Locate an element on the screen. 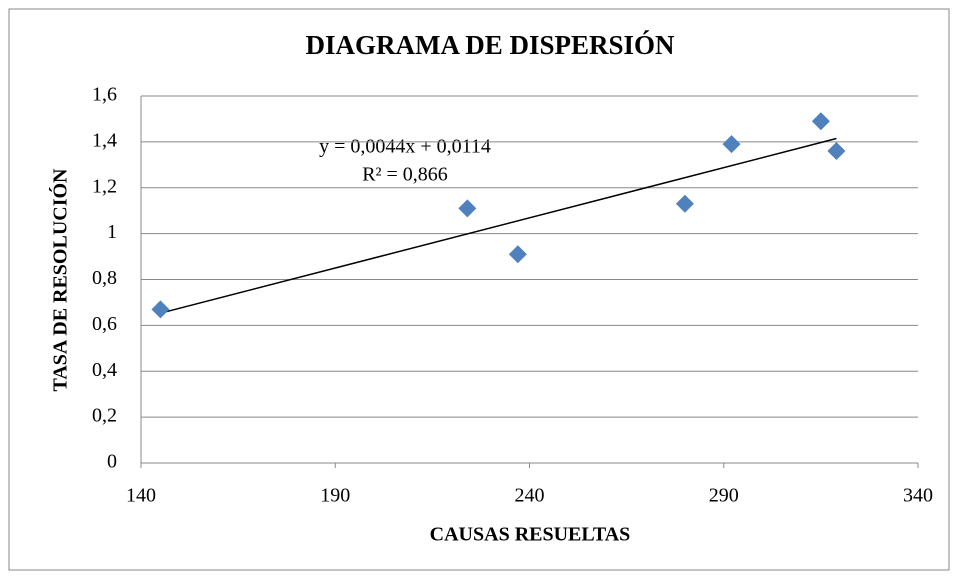 Image resolution: width=958 pixels, height=577 pixels. y-tick-label: 1,2 is located at coordinates (104, 186).